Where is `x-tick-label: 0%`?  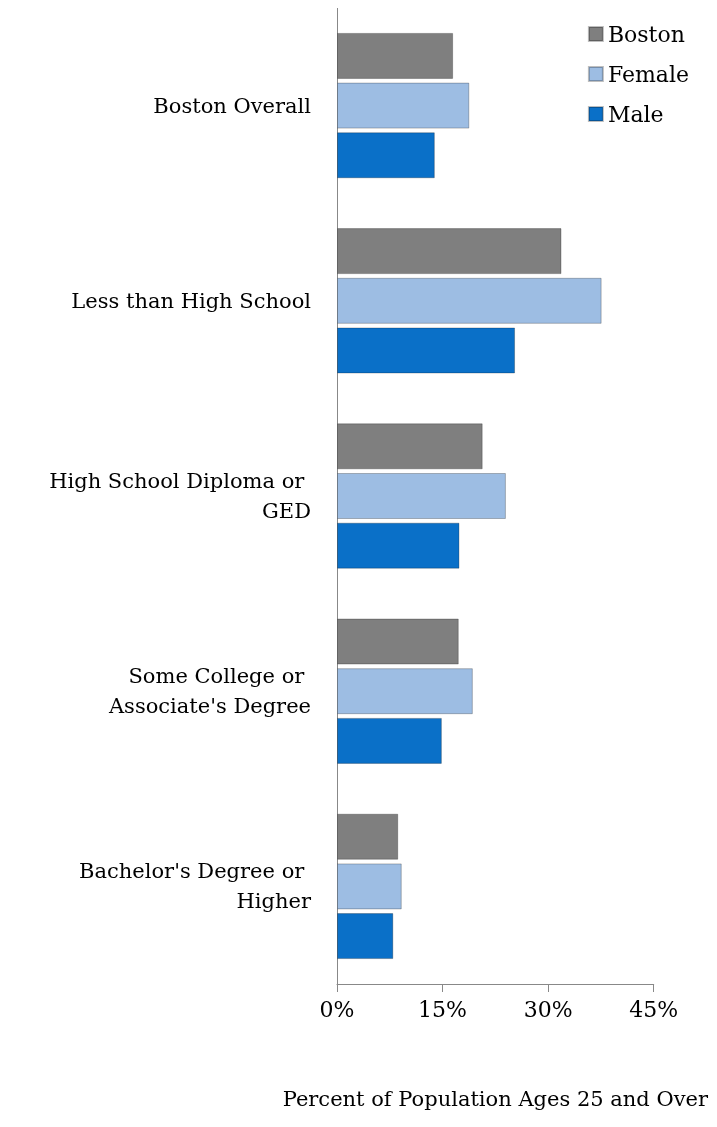
x-tick-label: 0% is located at coordinates (337, 1009).